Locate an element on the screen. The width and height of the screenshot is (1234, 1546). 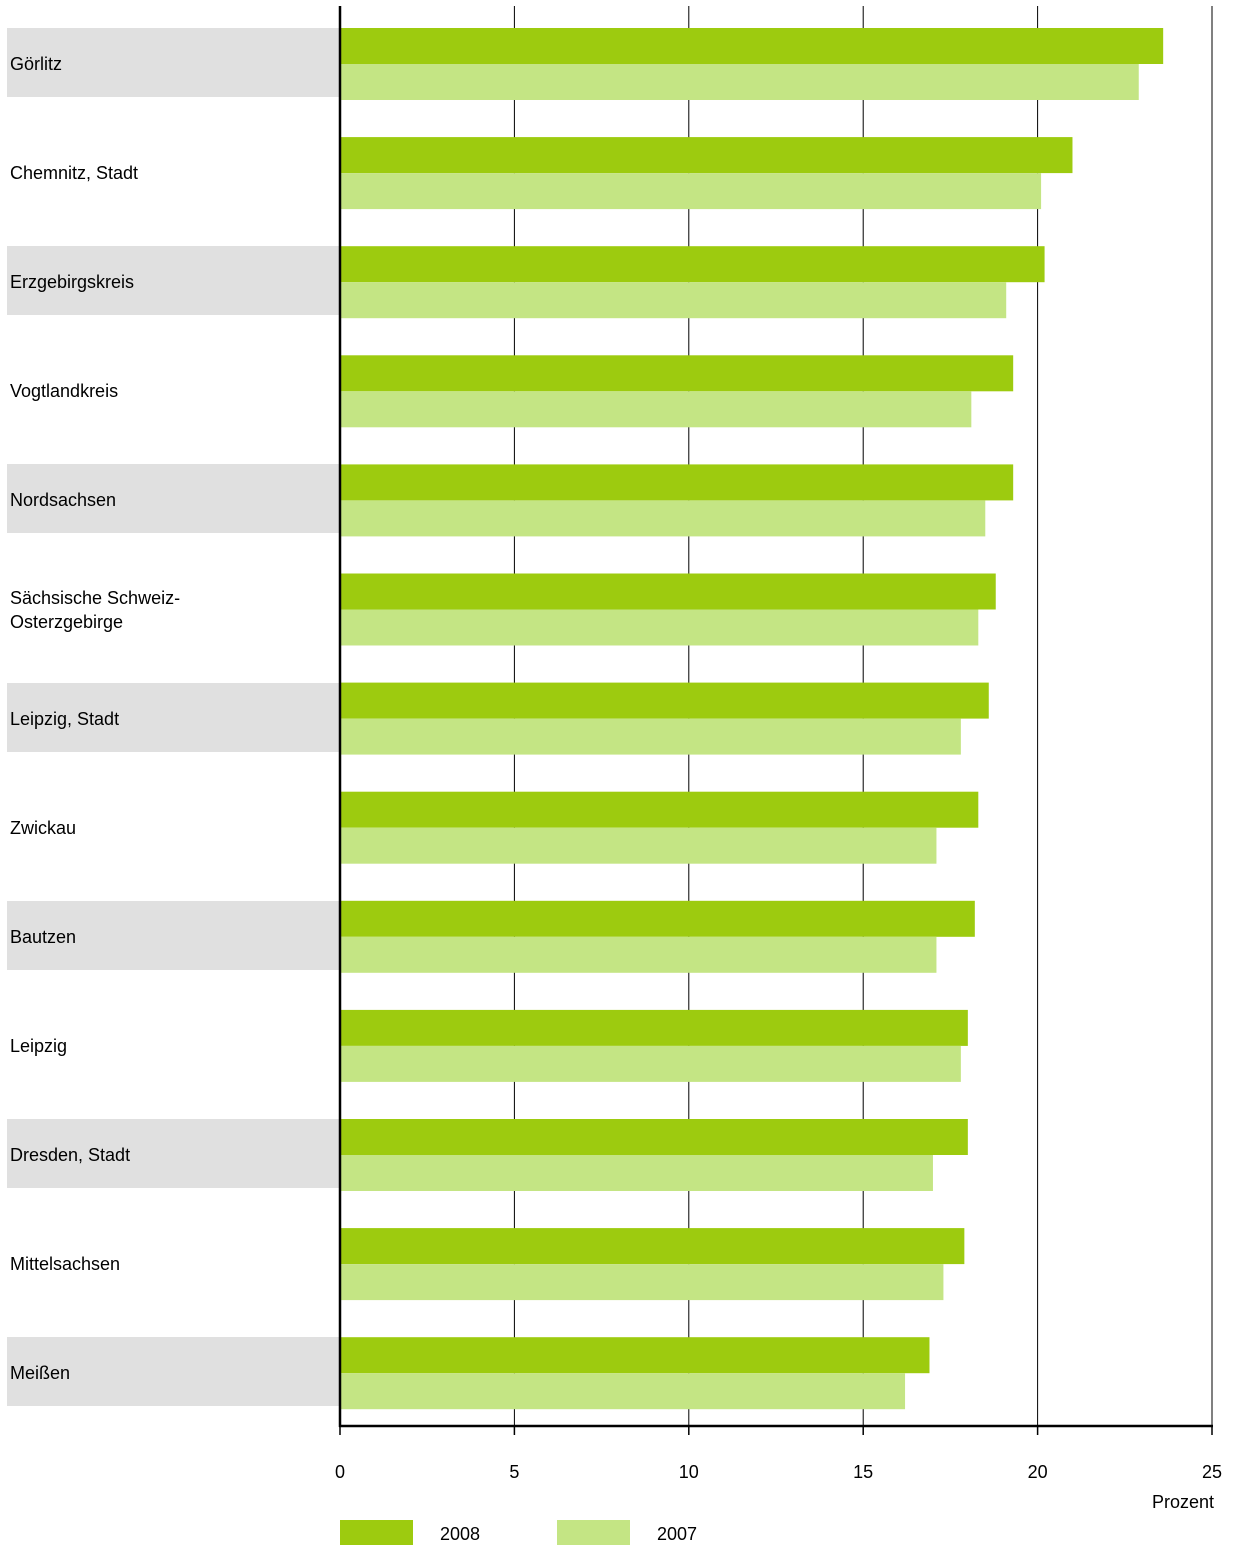
category-label: Dresden, Stadt is located at coordinates (70, 1155).